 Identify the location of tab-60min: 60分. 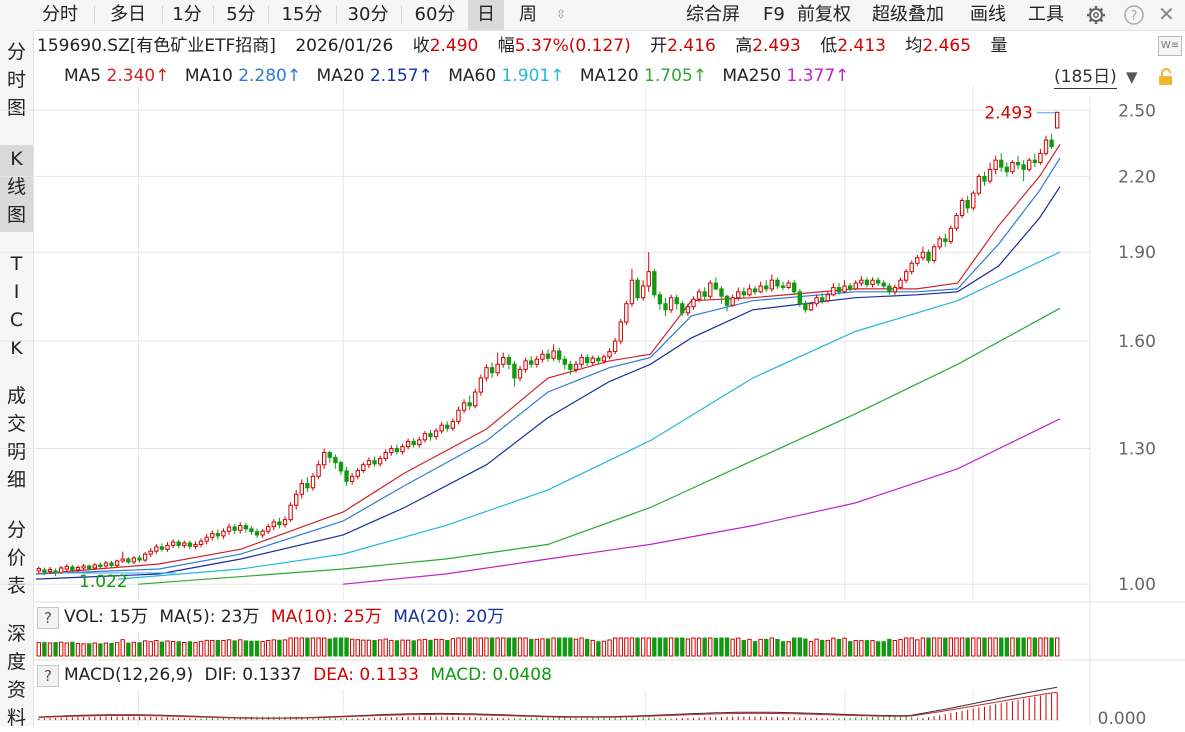
(435, 14).